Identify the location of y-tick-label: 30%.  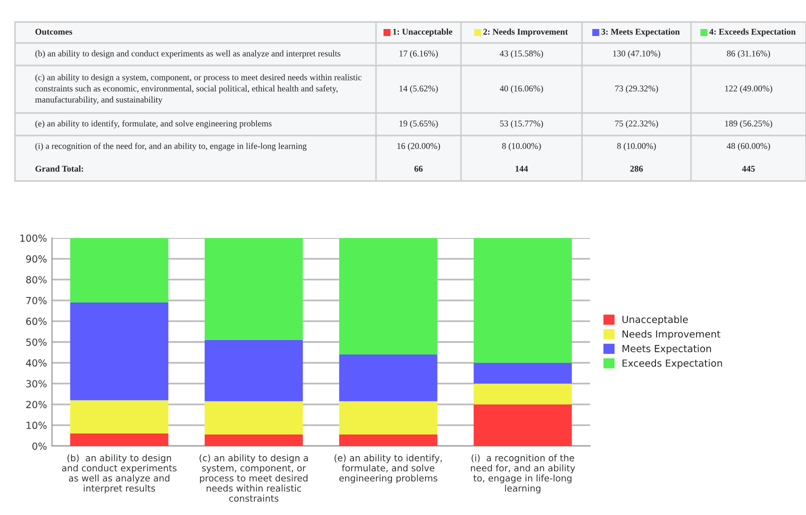
(36, 384).